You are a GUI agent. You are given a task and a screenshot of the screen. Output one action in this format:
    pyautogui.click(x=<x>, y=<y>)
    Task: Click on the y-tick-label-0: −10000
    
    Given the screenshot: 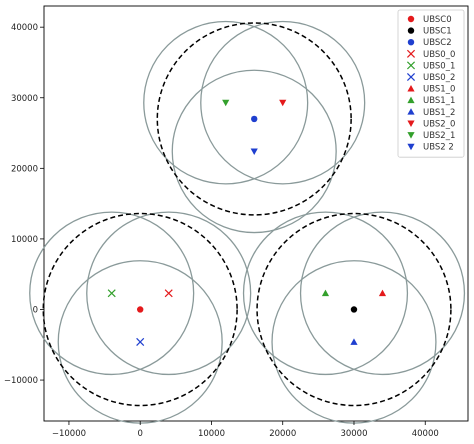 What is the action you would take?
    pyautogui.click(x=21, y=381)
    